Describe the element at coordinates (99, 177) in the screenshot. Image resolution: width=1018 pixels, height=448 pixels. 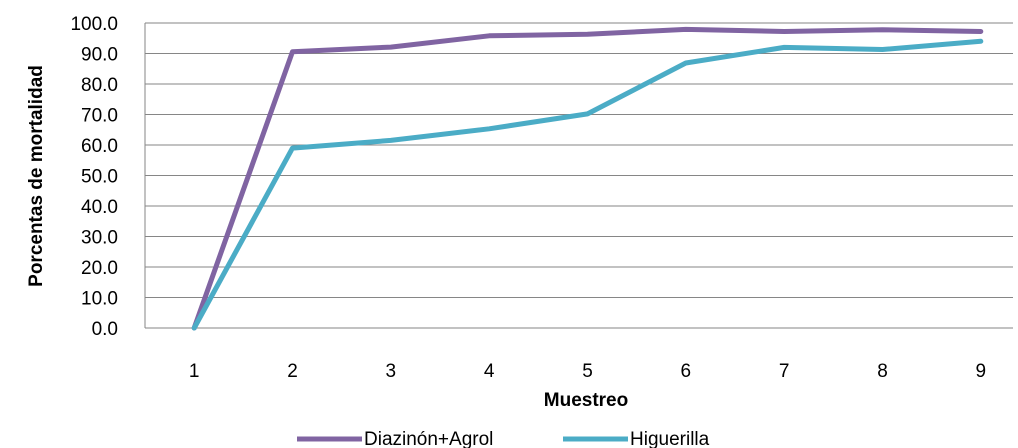
I see `y-tick-label: 50.0` at that location.